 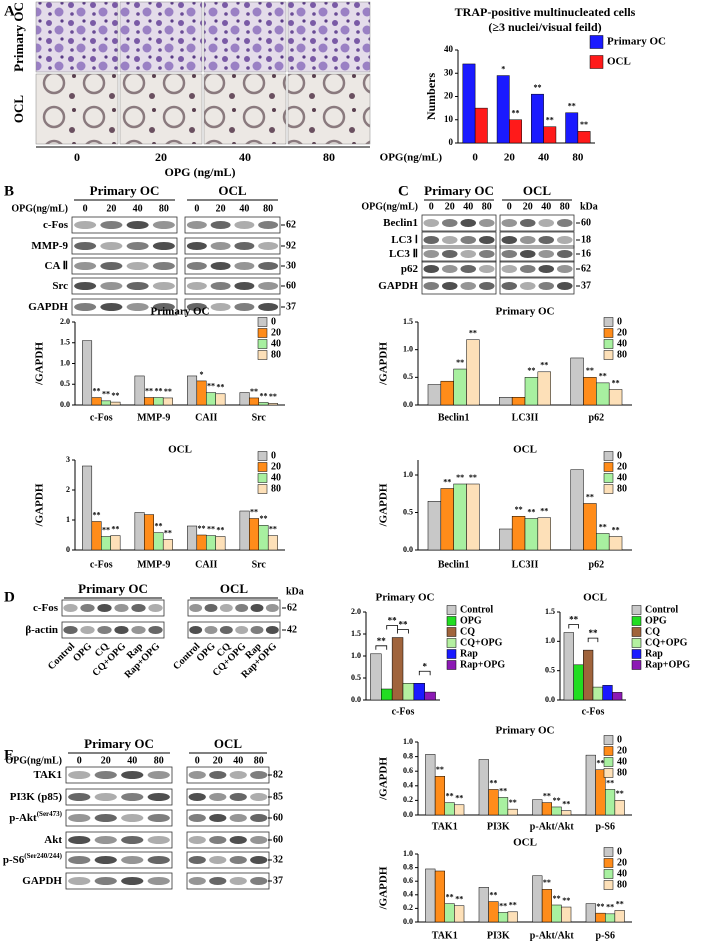 What do you see at coordinates (9, 597) in the screenshot?
I see `panel-label: D` at bounding box center [9, 597].